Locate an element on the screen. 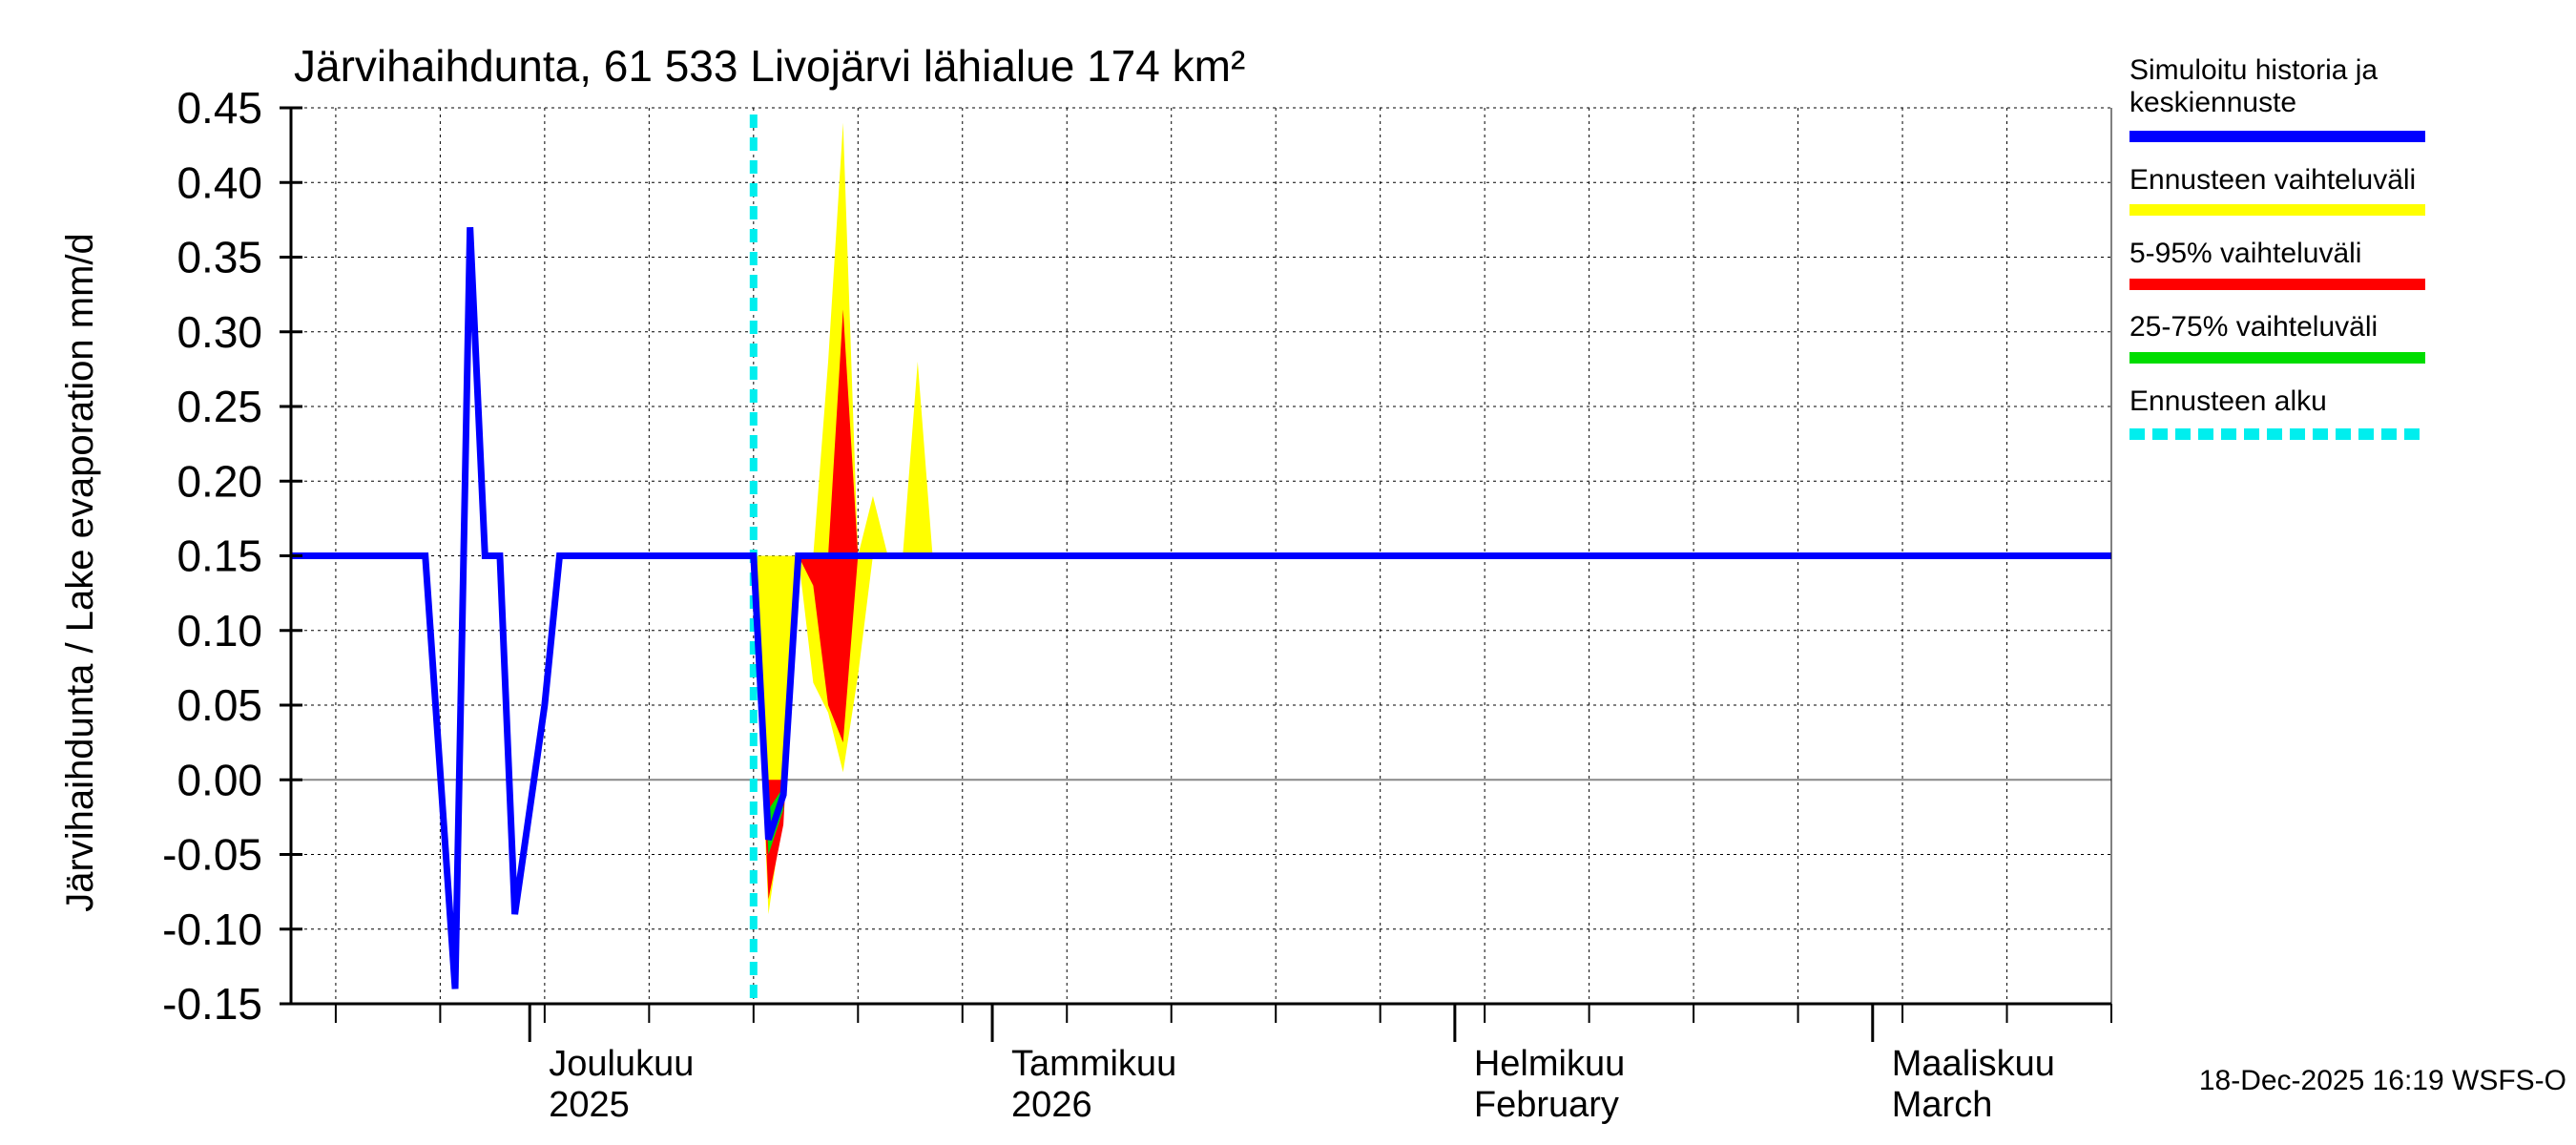 The width and height of the screenshot is (2576, 1145). month-label-2: Helmikuu is located at coordinates (1549, 1064).